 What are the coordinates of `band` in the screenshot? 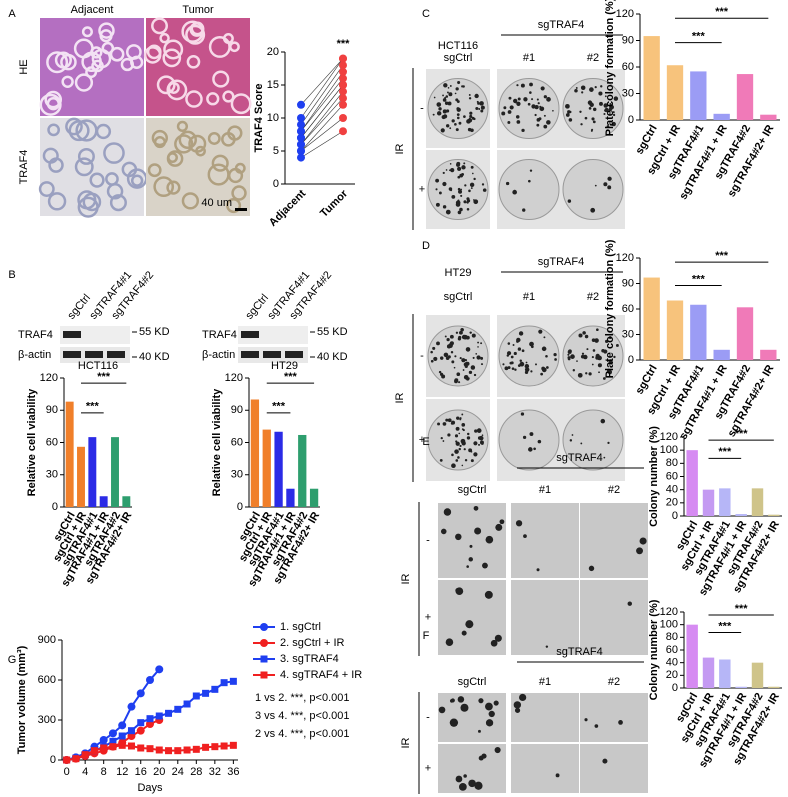 It's located at (116, 354).